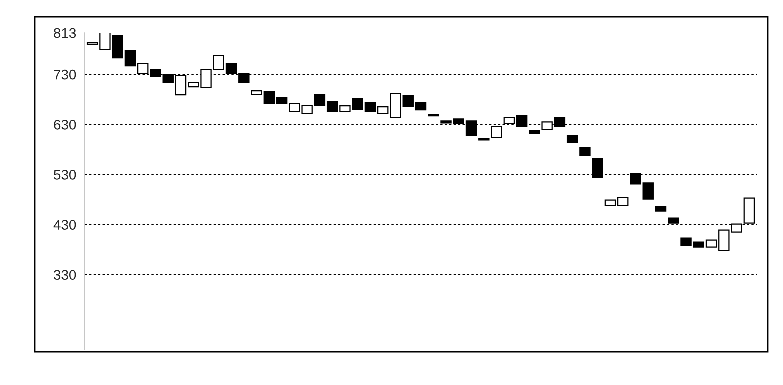  I want to click on y-tick-label: 730, so click(65, 75).